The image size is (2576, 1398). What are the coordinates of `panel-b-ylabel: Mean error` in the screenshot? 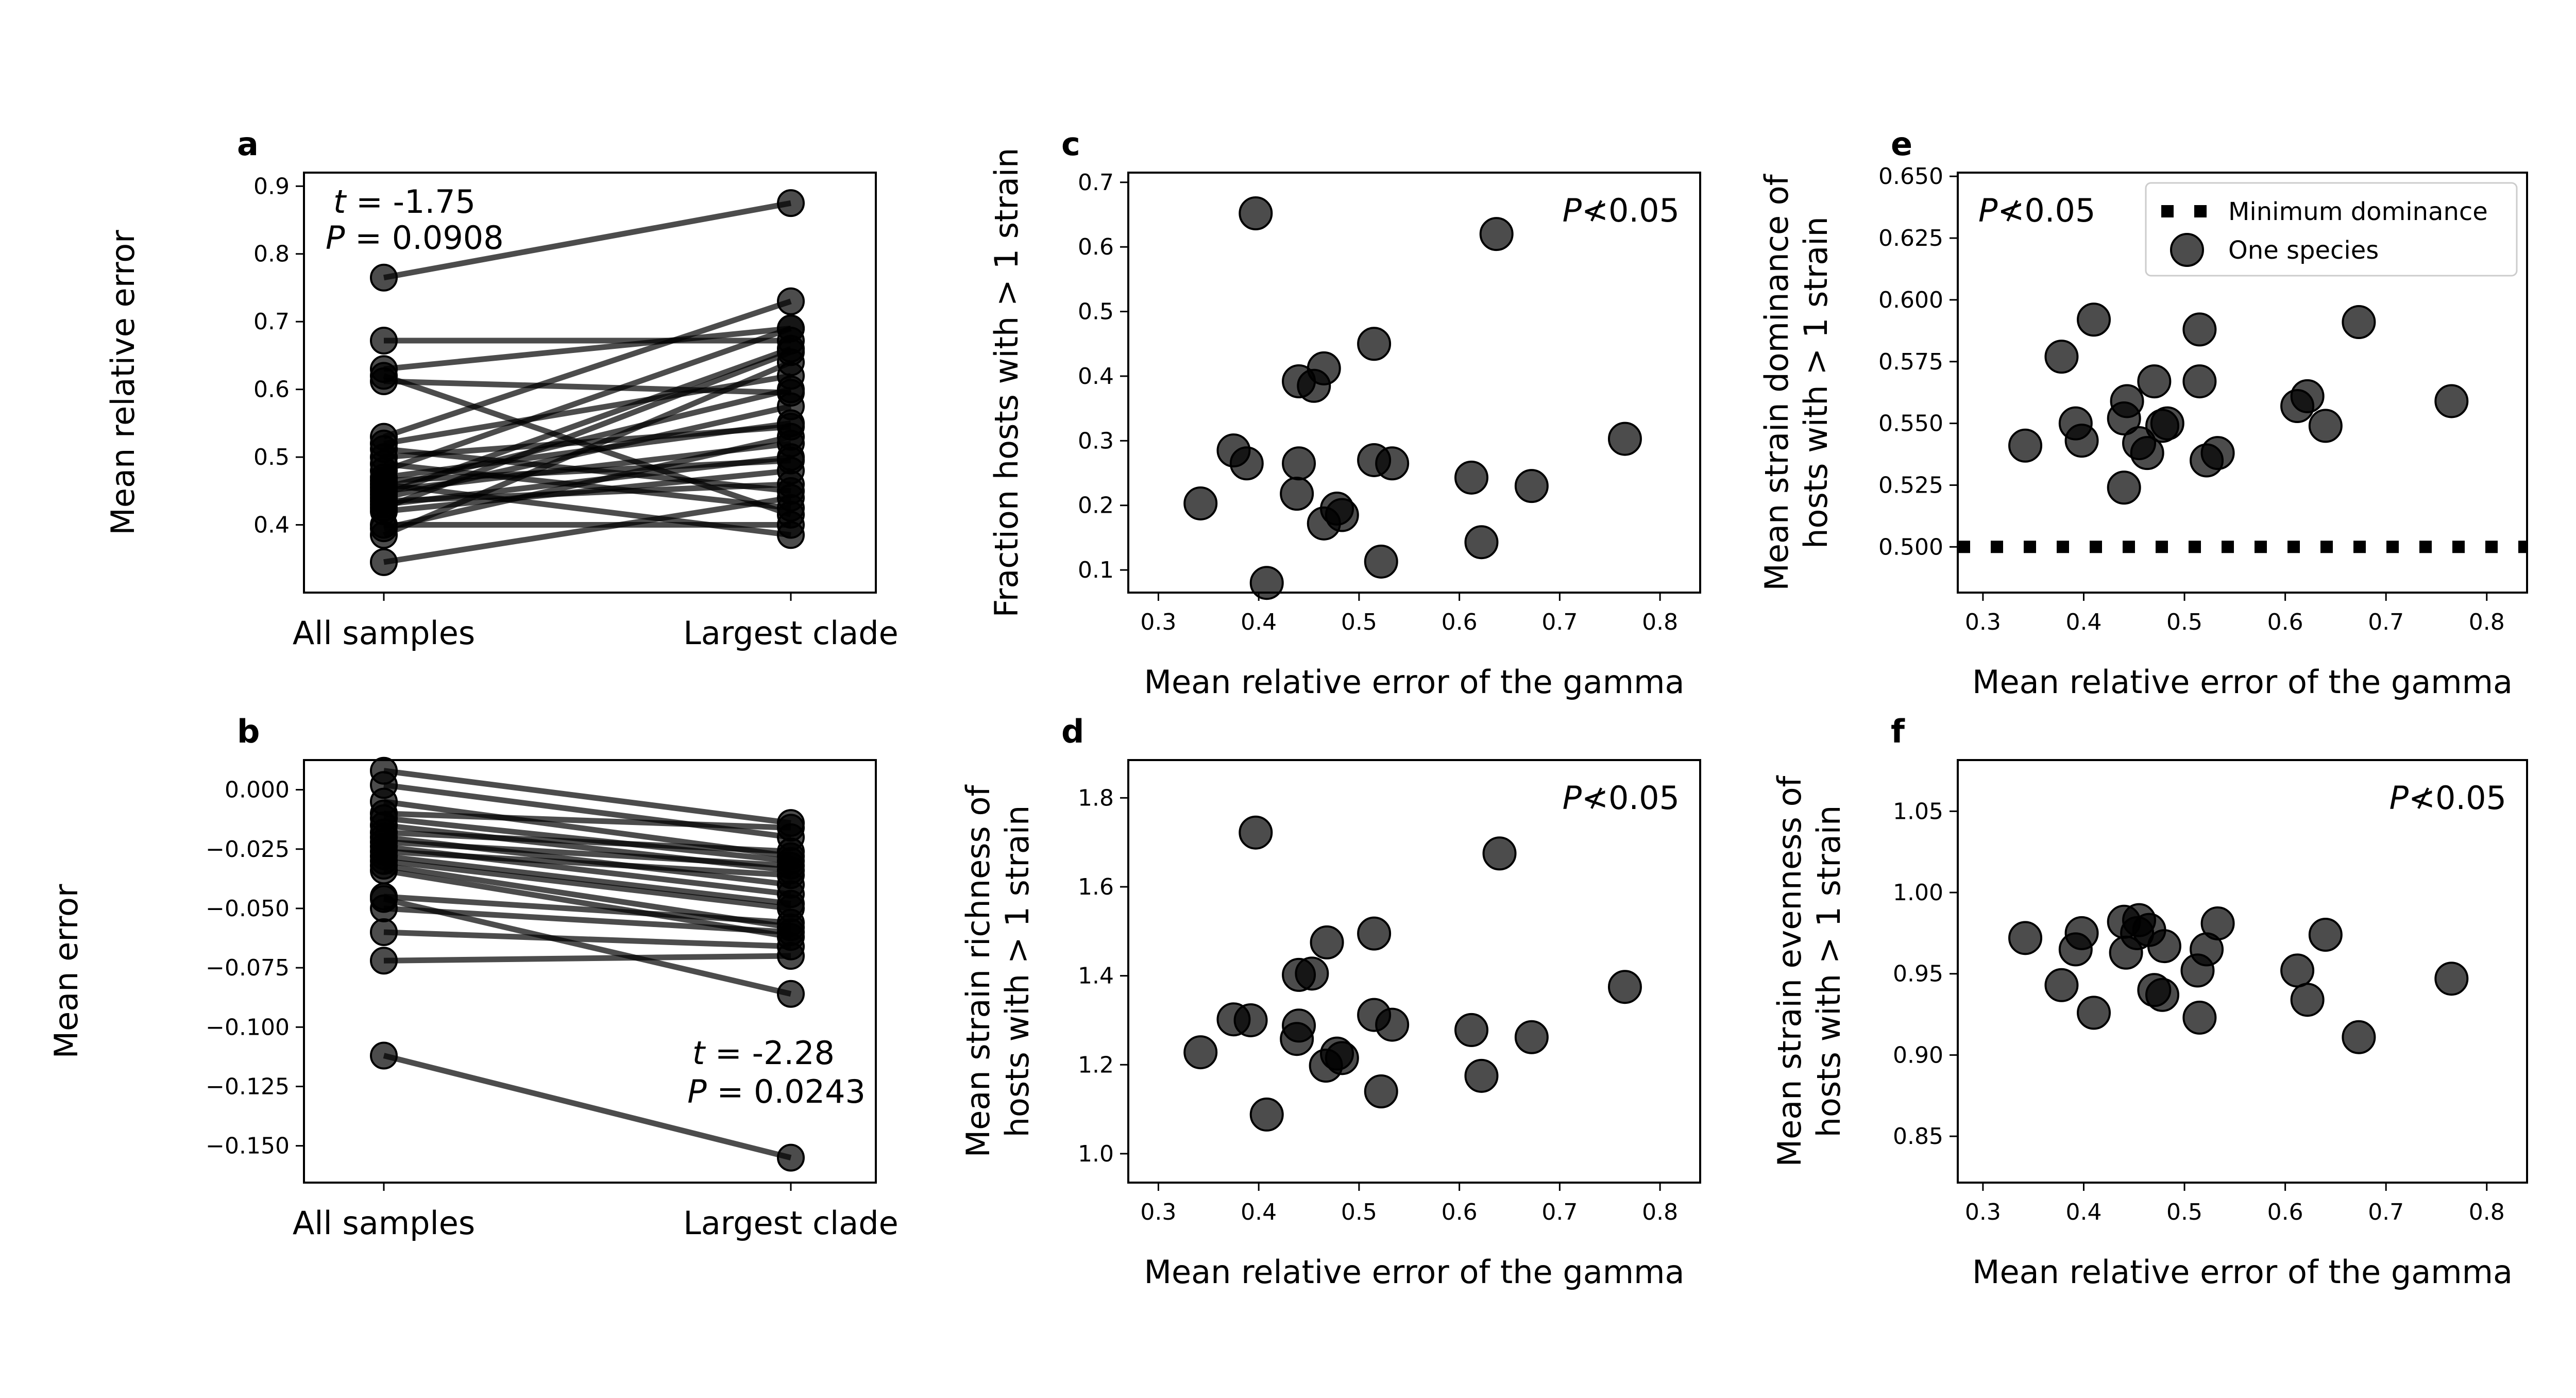 It's located at (66, 971).